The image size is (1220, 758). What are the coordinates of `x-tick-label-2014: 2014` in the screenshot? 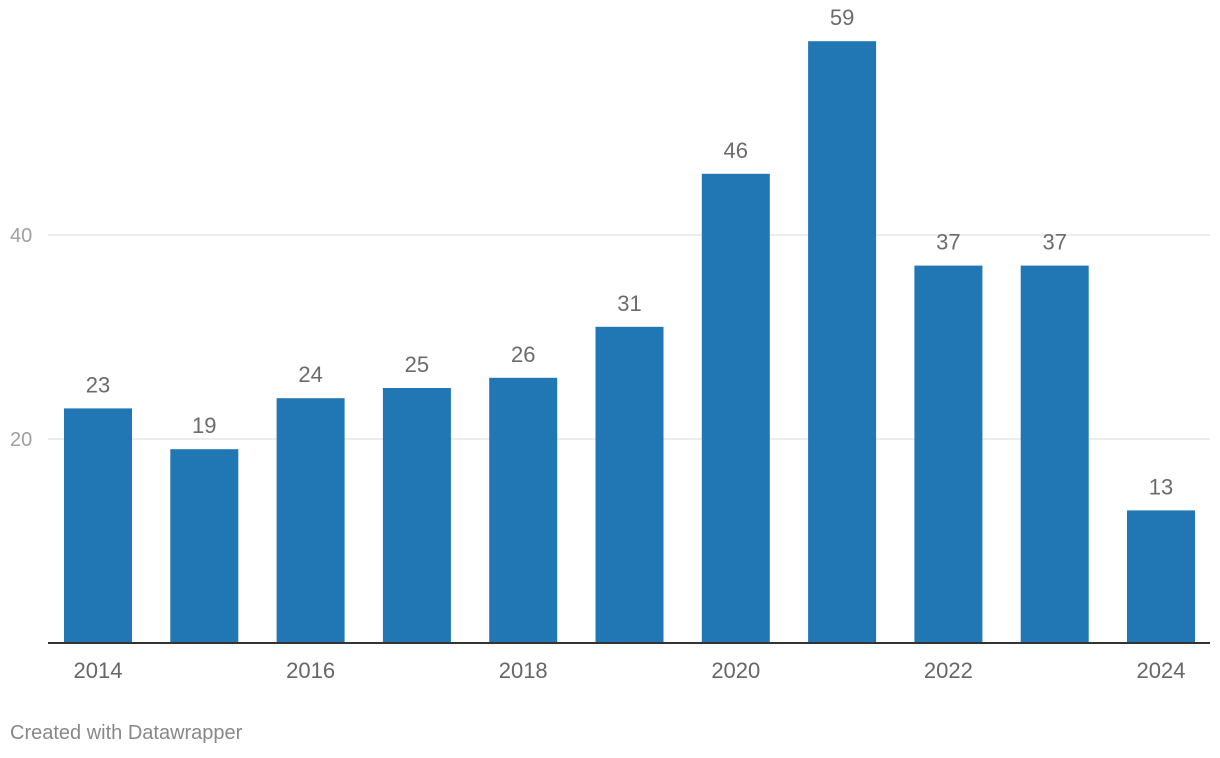 It's located at (98, 670).